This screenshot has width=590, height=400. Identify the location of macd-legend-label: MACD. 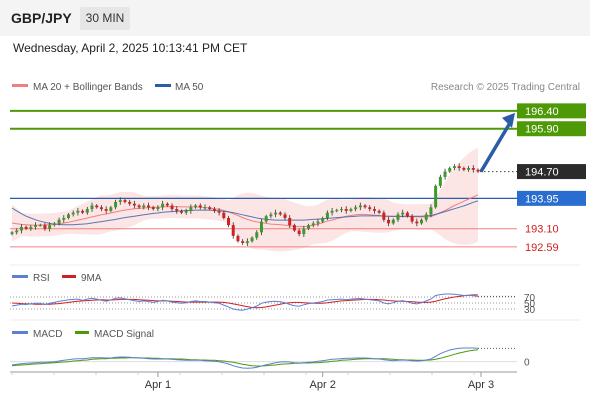
(47, 334).